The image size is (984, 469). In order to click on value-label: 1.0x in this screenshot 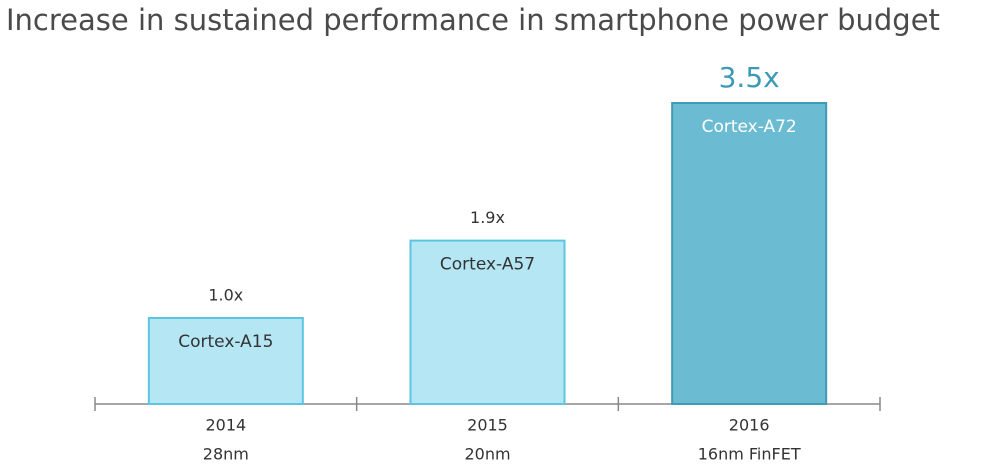, I will do `click(225, 295)`.